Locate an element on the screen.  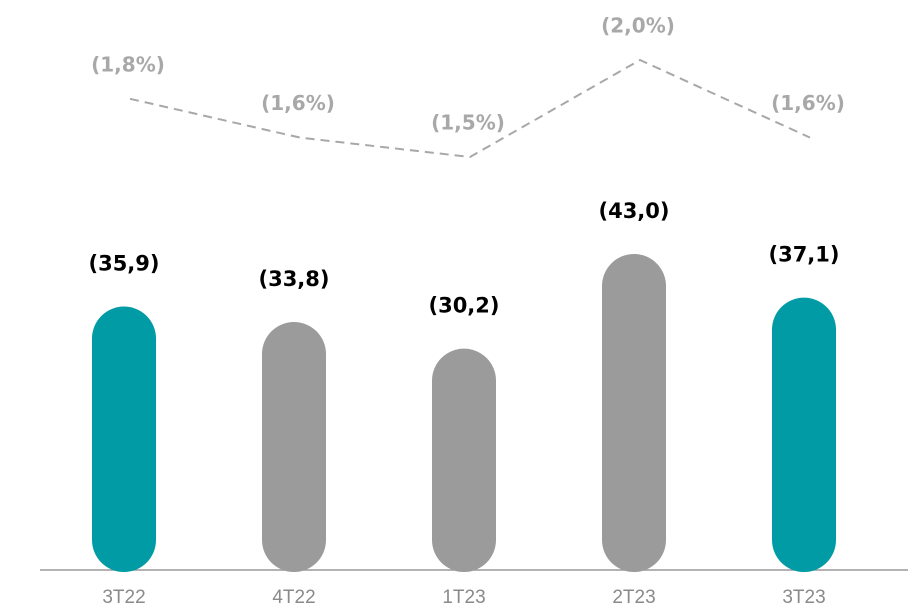
bar-value-label: (37,1) is located at coordinates (803, 255).